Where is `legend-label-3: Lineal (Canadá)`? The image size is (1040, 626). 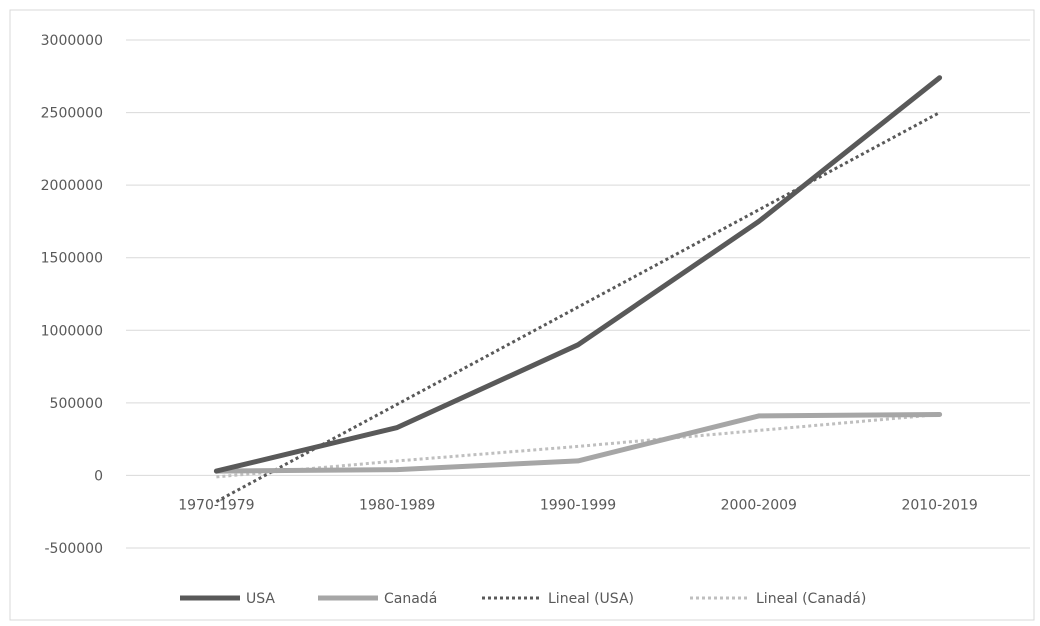 legend-label-3: Lineal (Canadá) is located at coordinates (811, 599).